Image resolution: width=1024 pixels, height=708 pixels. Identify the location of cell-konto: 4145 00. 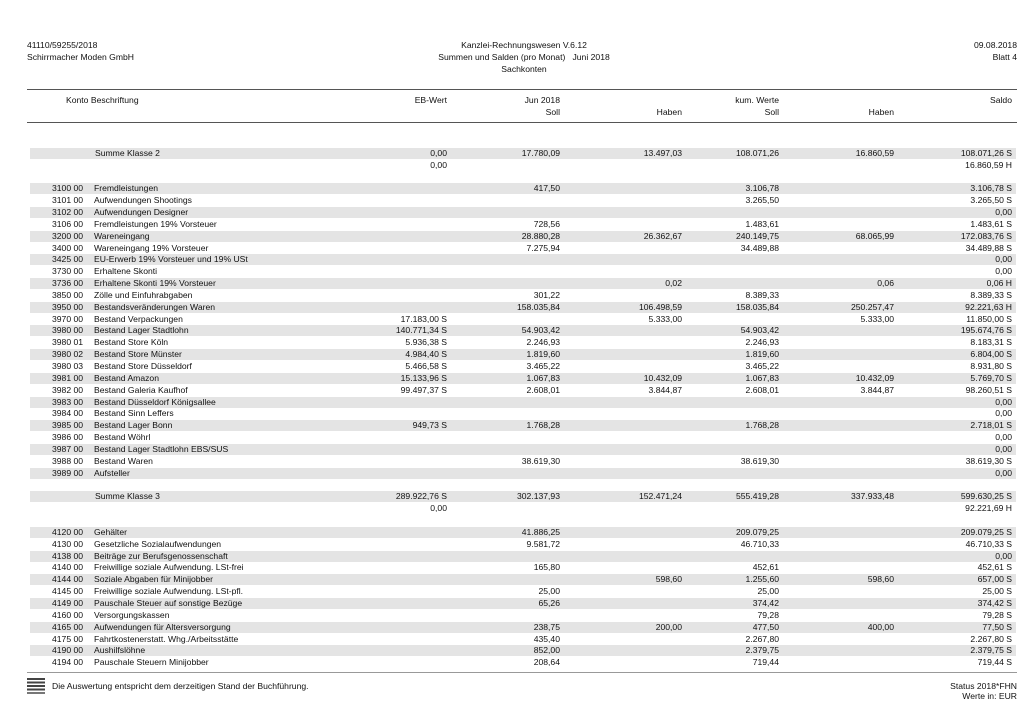
(68, 591).